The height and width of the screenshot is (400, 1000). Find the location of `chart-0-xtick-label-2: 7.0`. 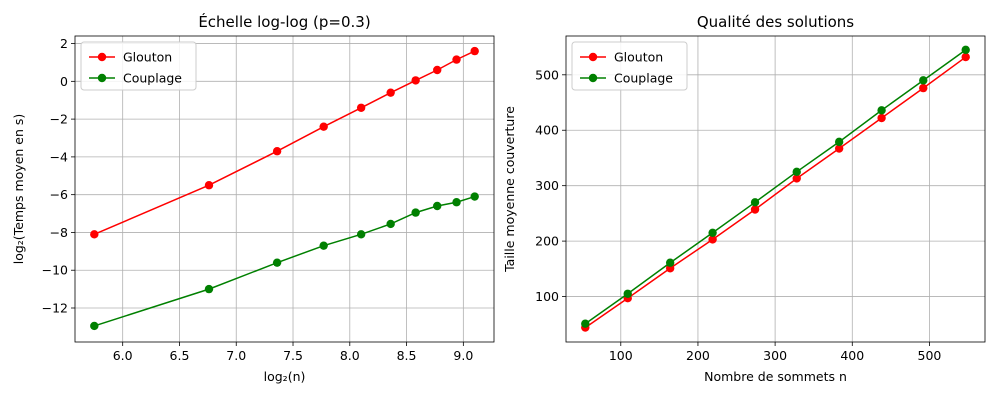

chart-0-xtick-label-2: 7.0 is located at coordinates (236, 355).